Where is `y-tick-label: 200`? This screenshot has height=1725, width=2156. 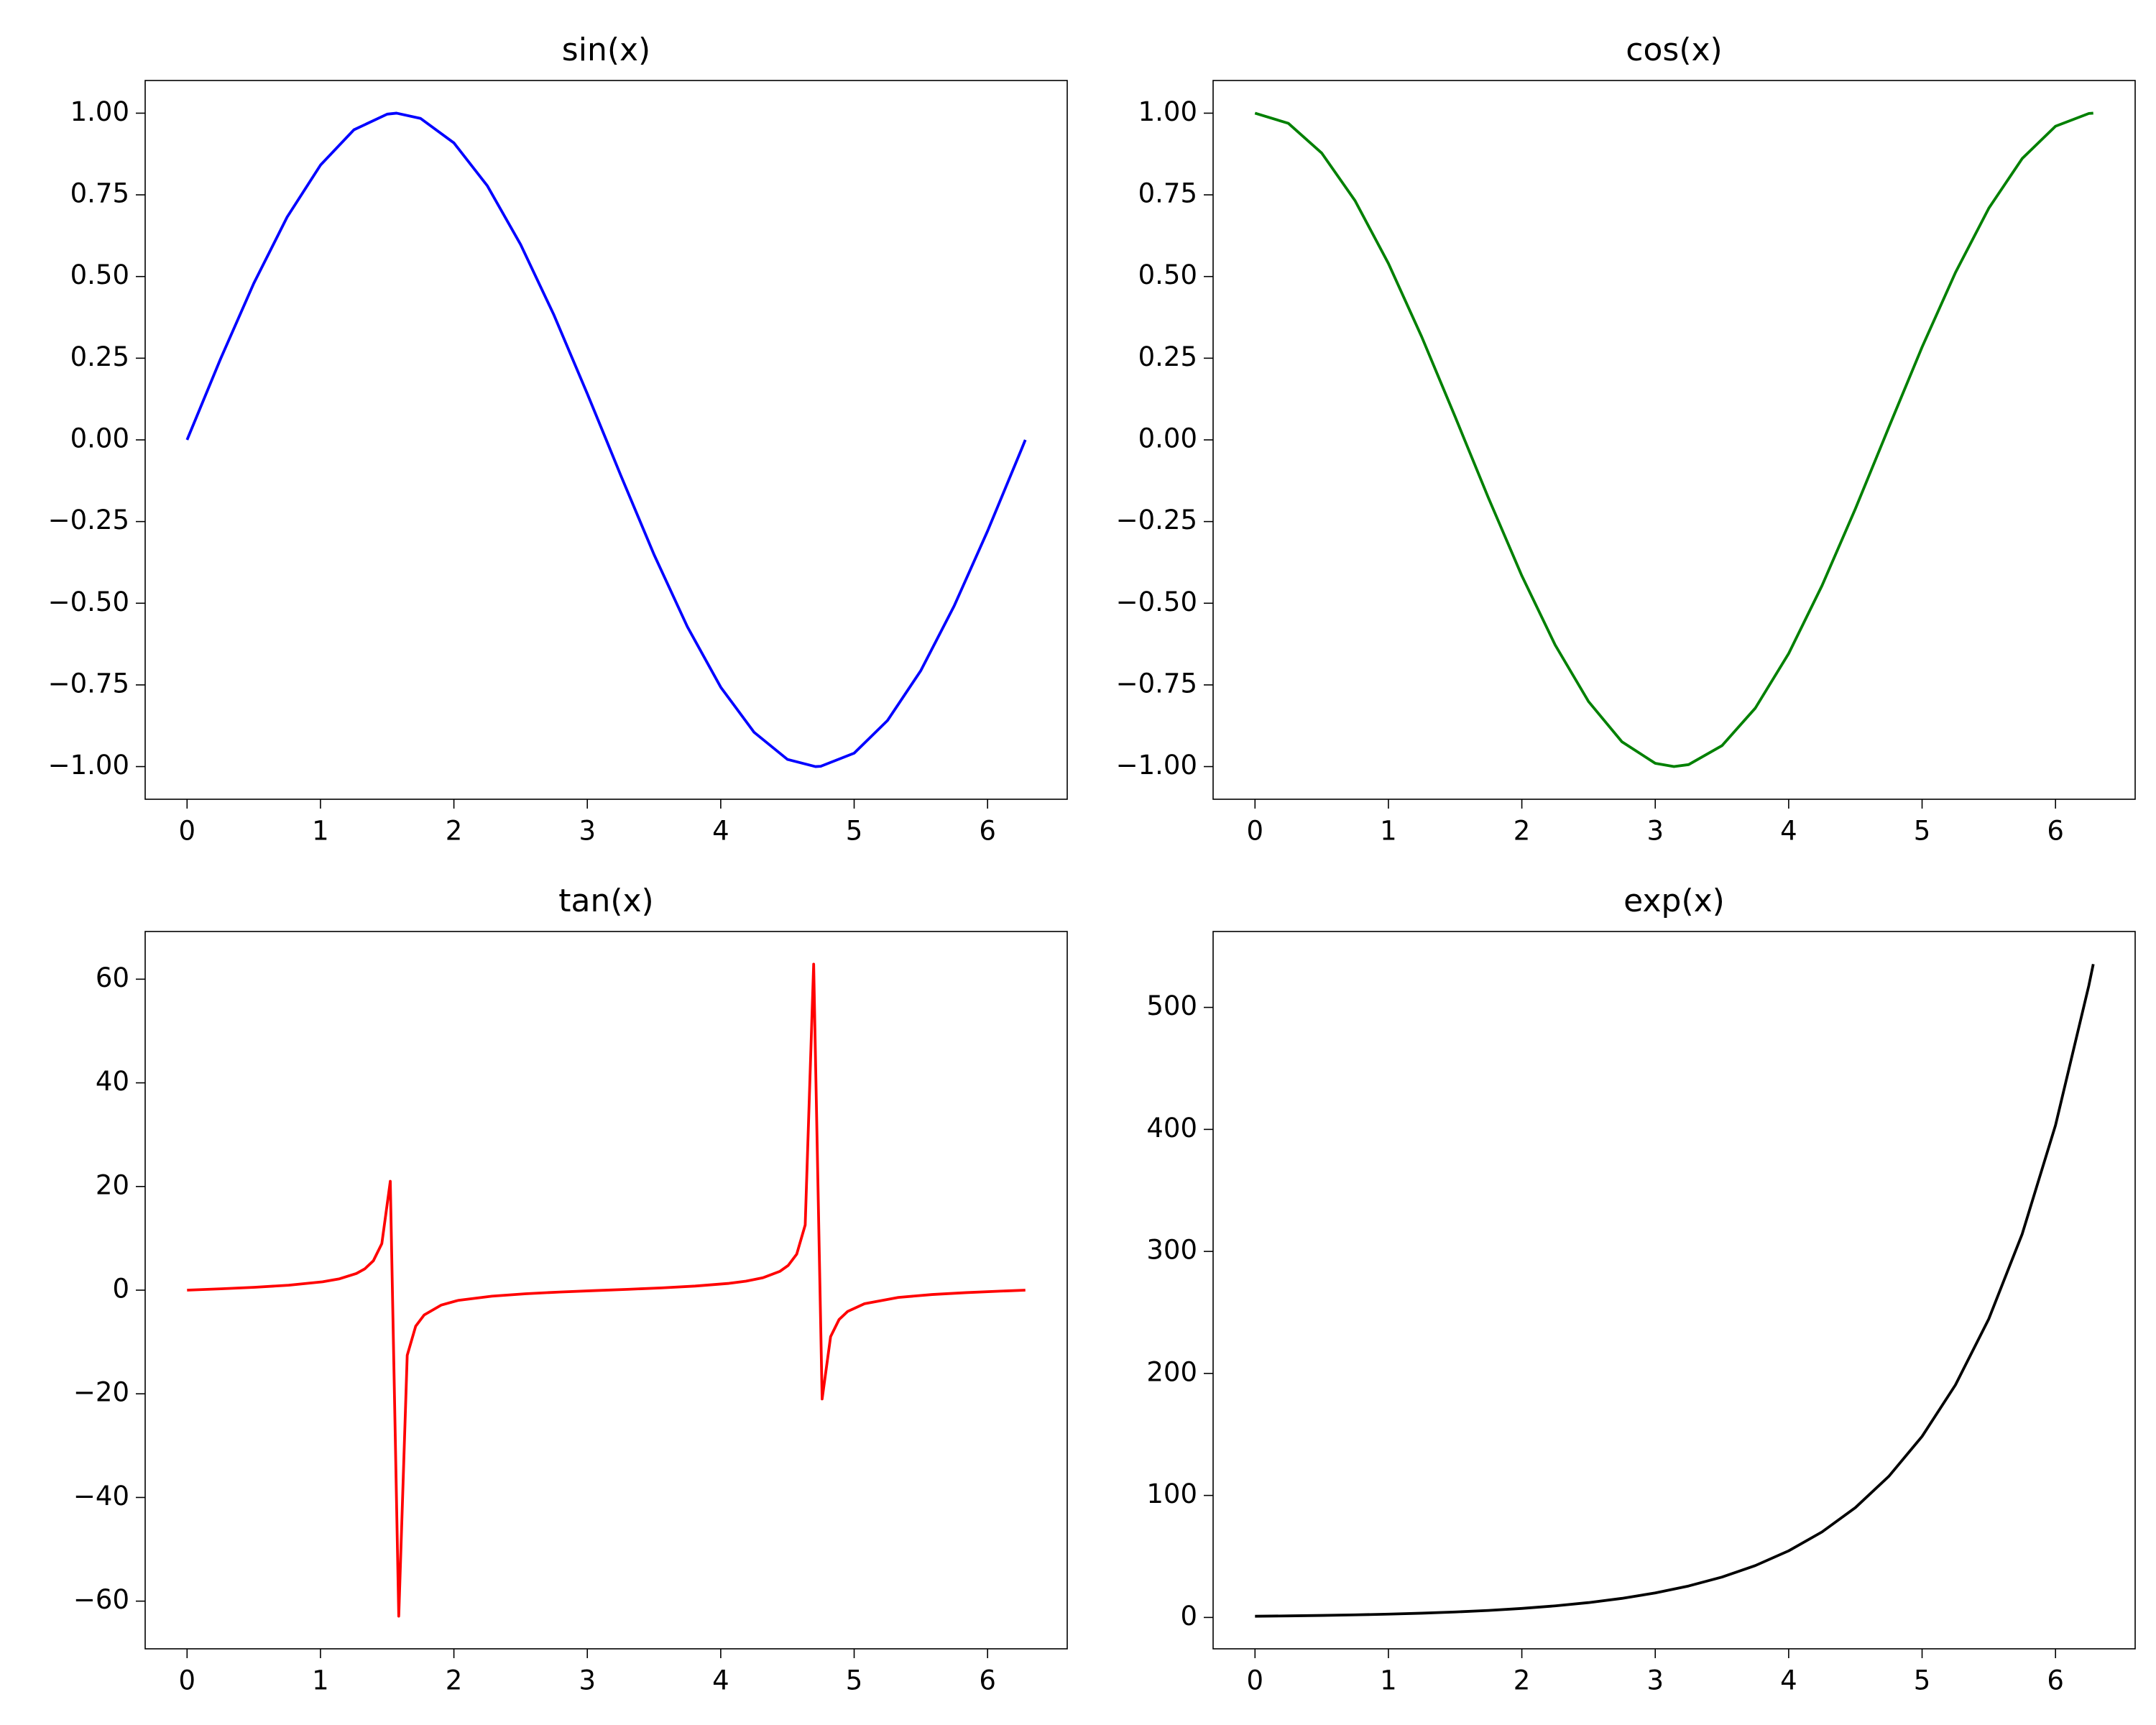
y-tick-label: 200 is located at coordinates (1171, 1371).